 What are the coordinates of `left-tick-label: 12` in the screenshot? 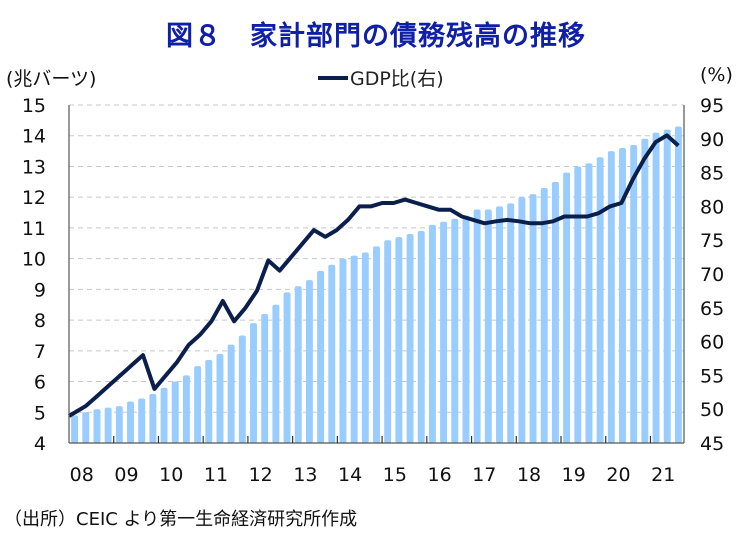 It's located at (34, 198).